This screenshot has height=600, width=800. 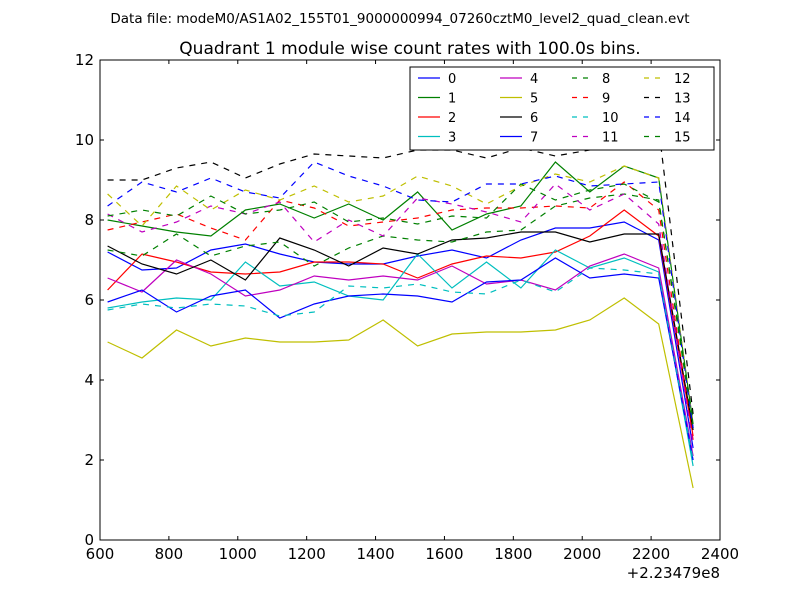 What do you see at coordinates (452, 79) in the screenshot?
I see `legend-label-0: 0` at bounding box center [452, 79].